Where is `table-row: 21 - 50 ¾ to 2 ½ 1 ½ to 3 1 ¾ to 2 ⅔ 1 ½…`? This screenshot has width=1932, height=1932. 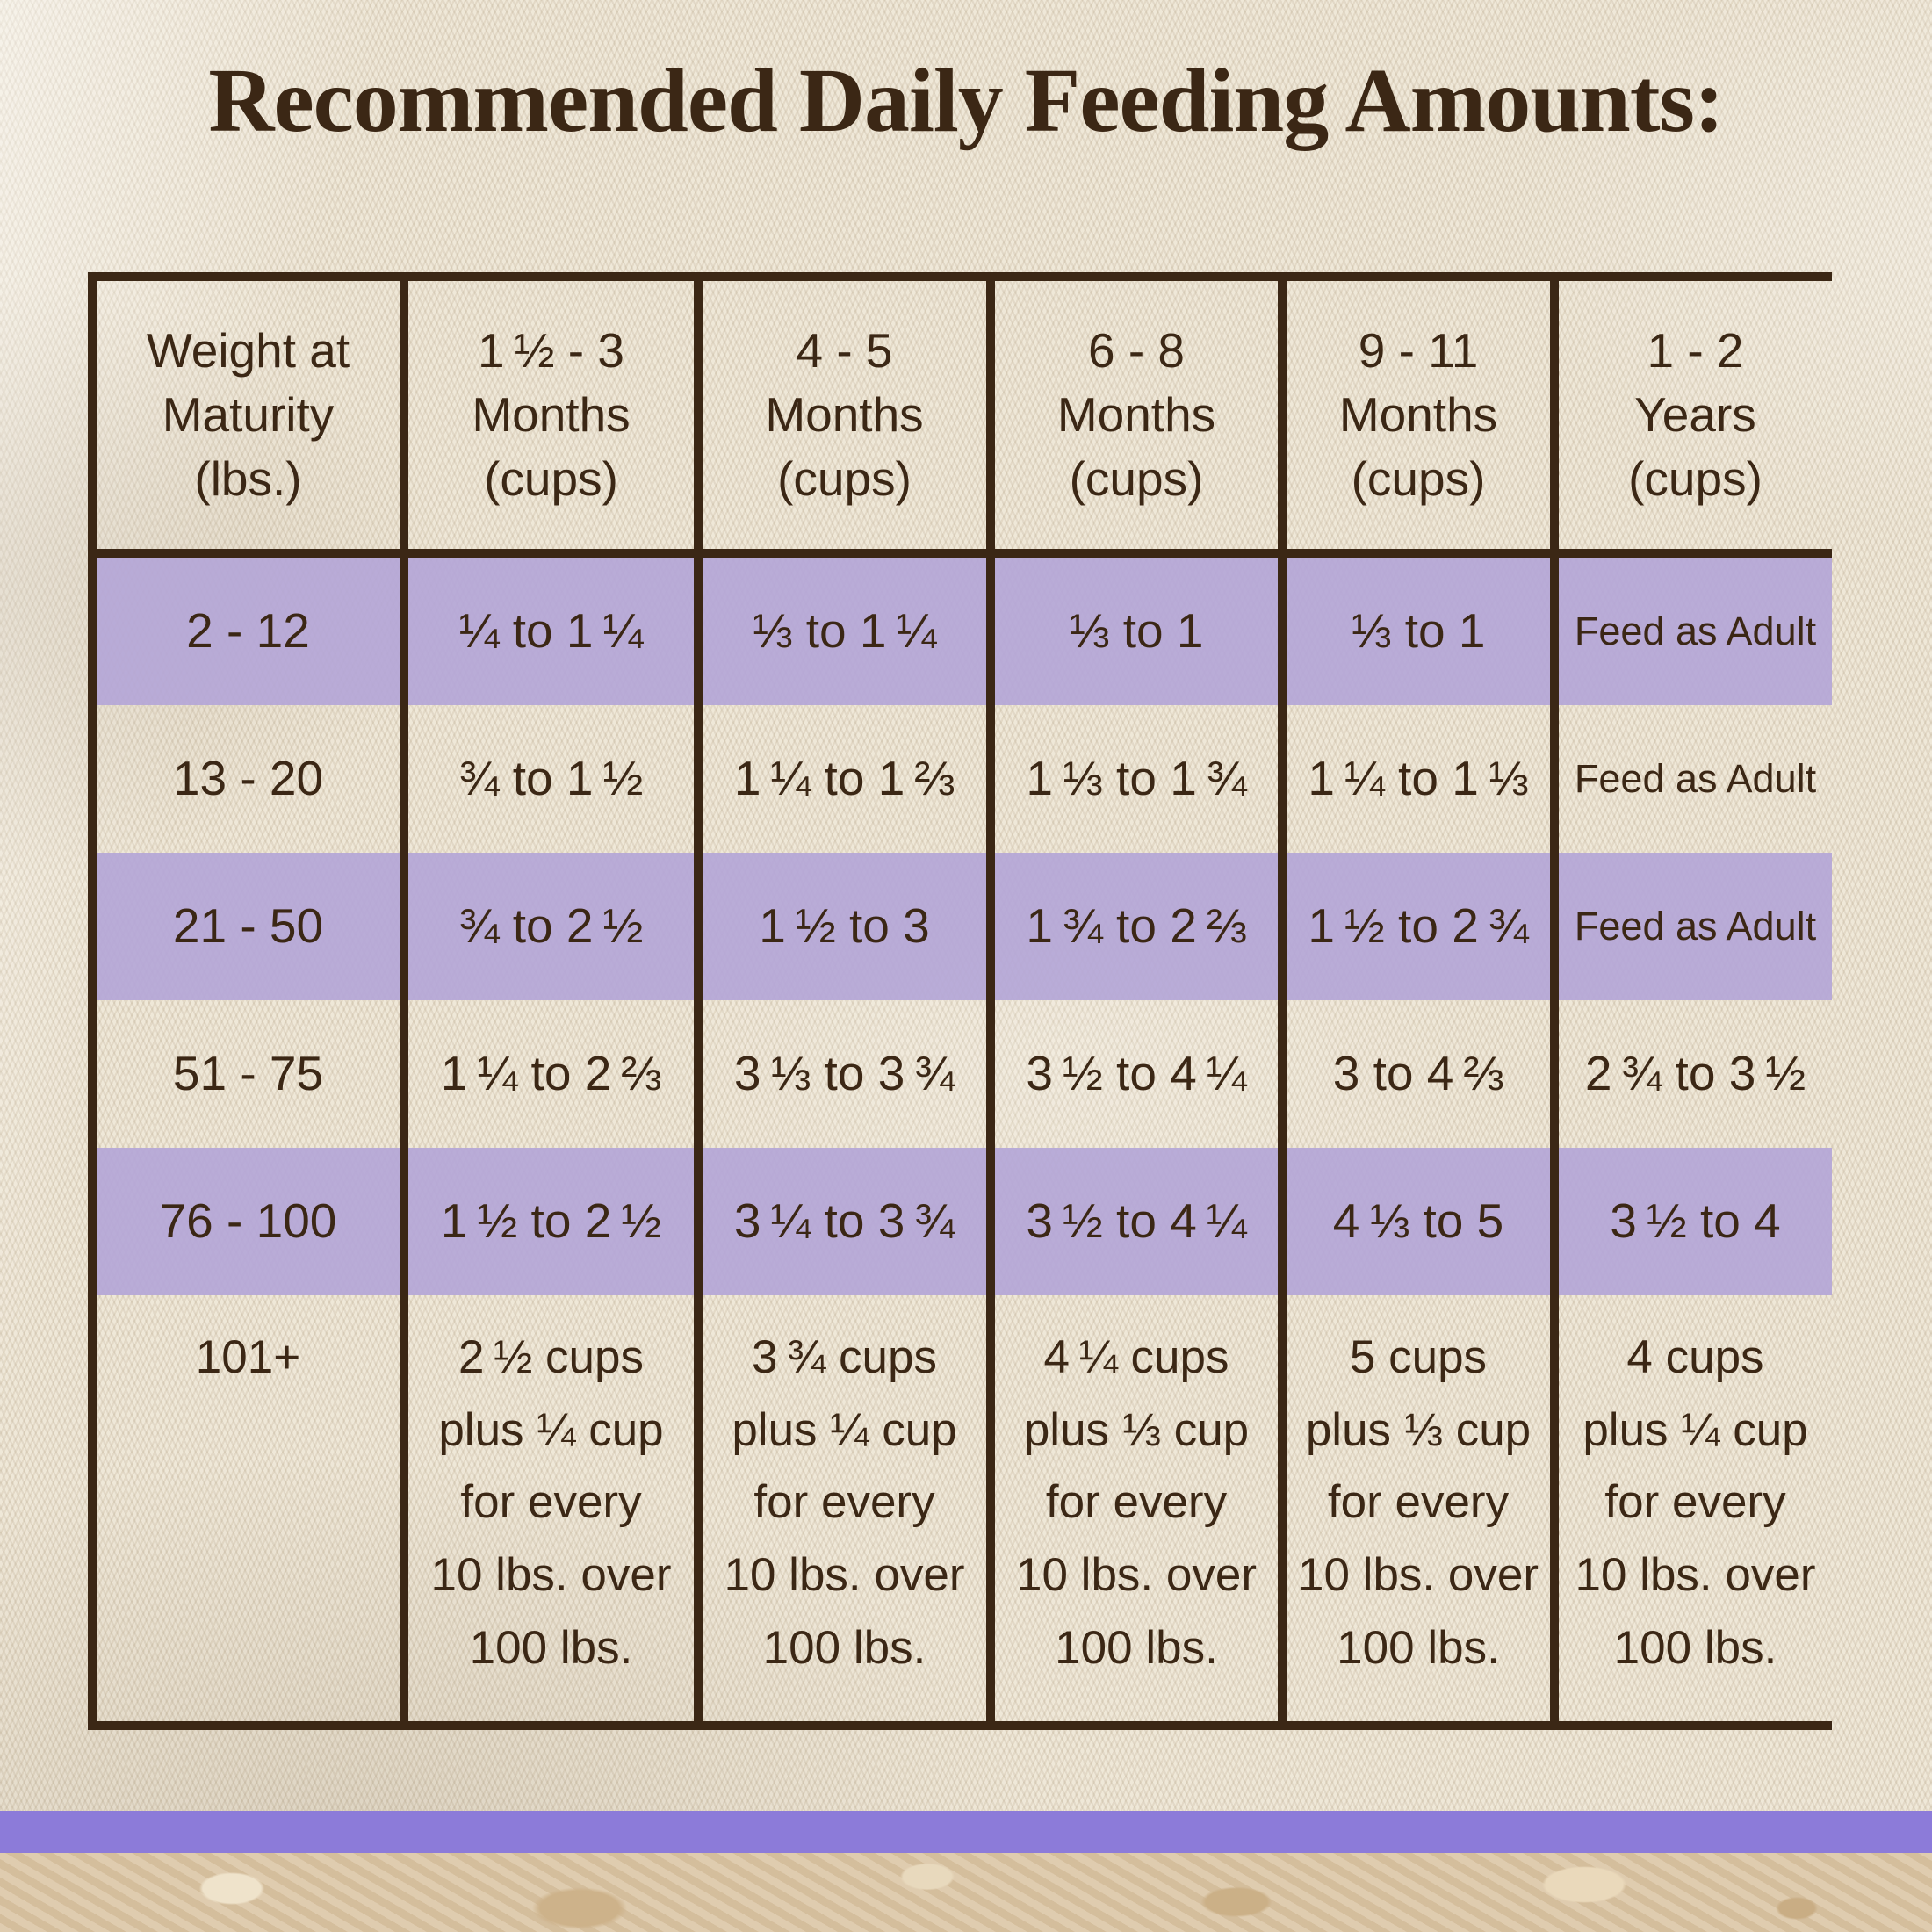 table-row: 21 - 50 ¾ to 2 ½ 1 ½ to 3 1 ¾ to 2 ⅔ 1 ½… is located at coordinates (965, 926).